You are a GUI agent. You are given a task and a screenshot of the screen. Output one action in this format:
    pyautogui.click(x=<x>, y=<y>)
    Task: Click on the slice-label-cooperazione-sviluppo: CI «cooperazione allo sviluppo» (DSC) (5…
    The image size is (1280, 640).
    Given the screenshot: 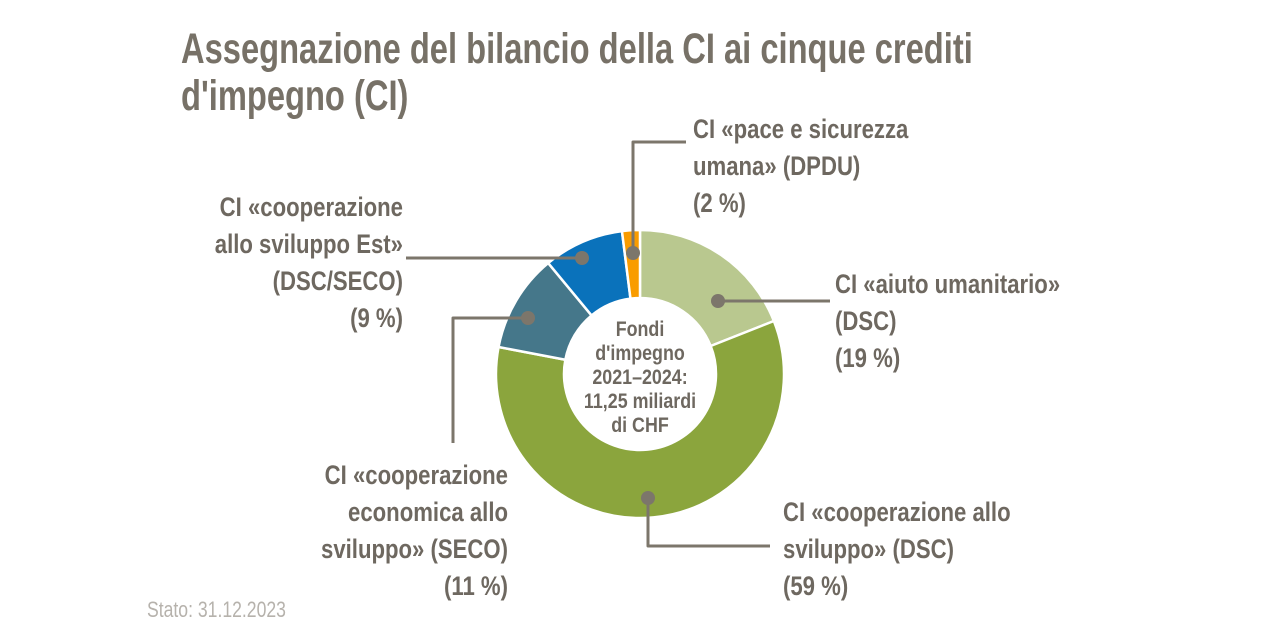 What is the action you would take?
    pyautogui.click(x=897, y=549)
    